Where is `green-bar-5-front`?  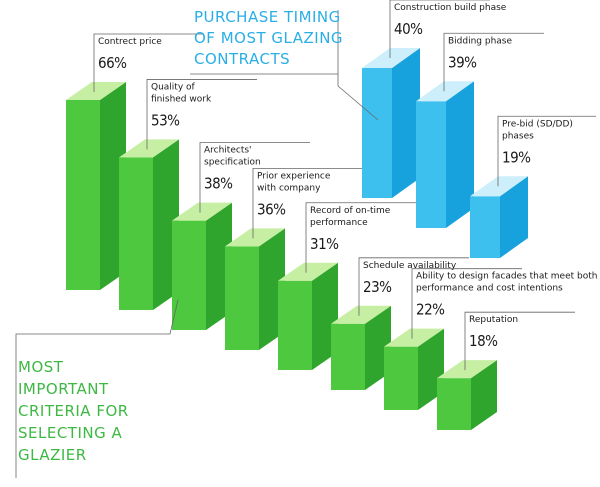
green-bar-5-front is located at coordinates (348, 356).